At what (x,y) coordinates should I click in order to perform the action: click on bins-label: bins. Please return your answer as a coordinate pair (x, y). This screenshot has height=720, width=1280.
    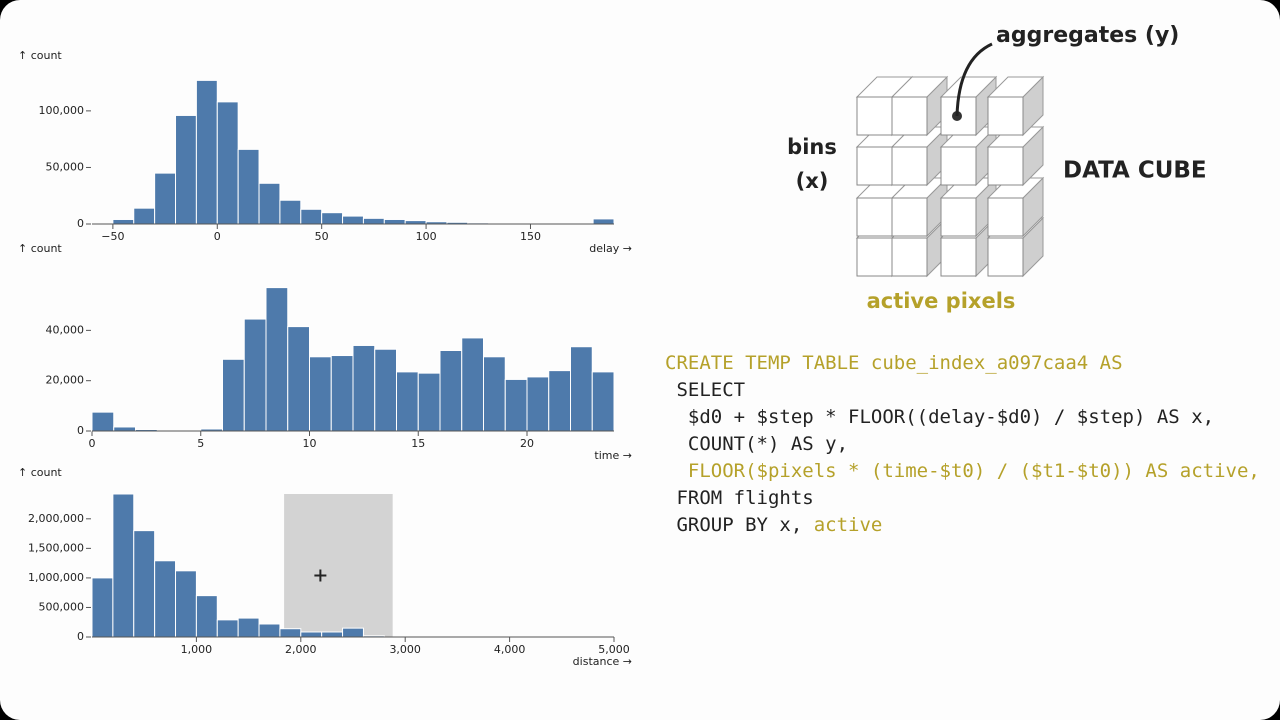
    Looking at the image, I should click on (812, 147).